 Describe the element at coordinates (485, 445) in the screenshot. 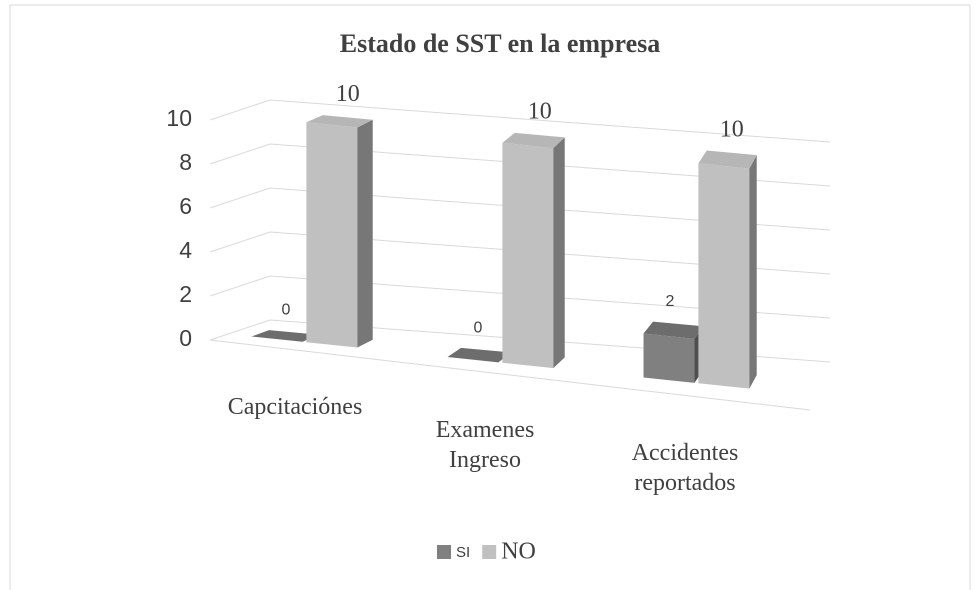

I see `x-tick-label: Examenes Ingreso` at that location.